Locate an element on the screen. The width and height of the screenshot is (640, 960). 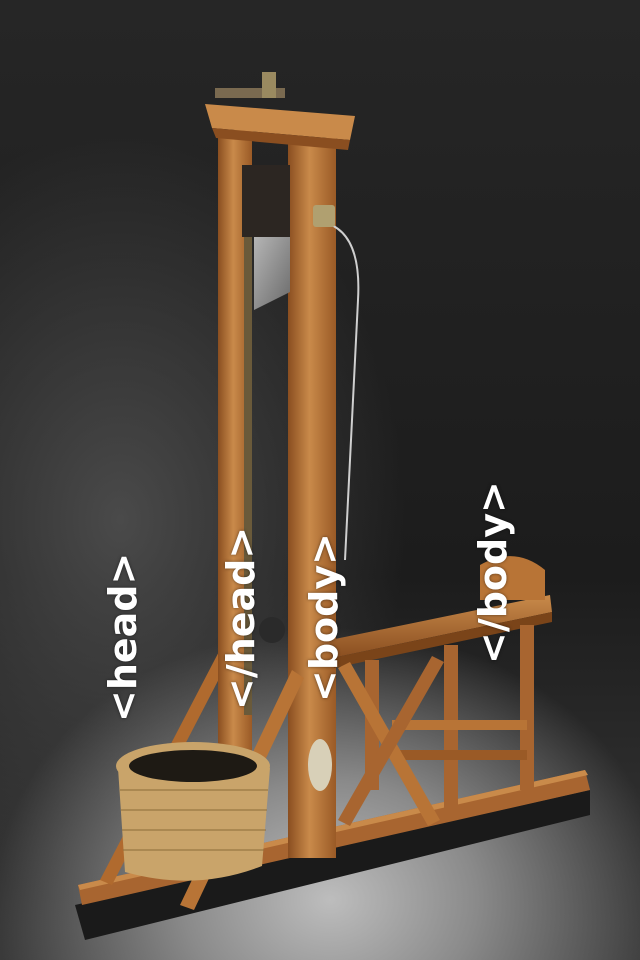
blade is located at coordinates (272, 273).